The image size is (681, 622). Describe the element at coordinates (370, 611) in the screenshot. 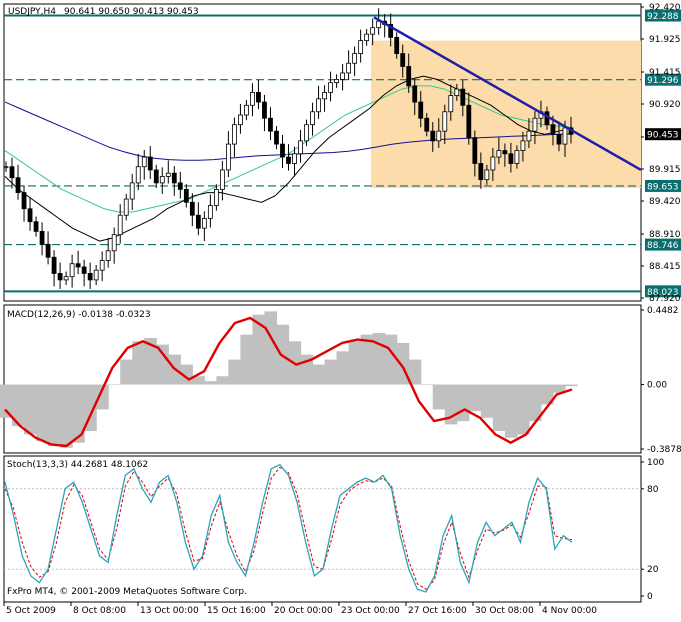

I see `time-tick-label: 23 Oct 00:00` at that location.